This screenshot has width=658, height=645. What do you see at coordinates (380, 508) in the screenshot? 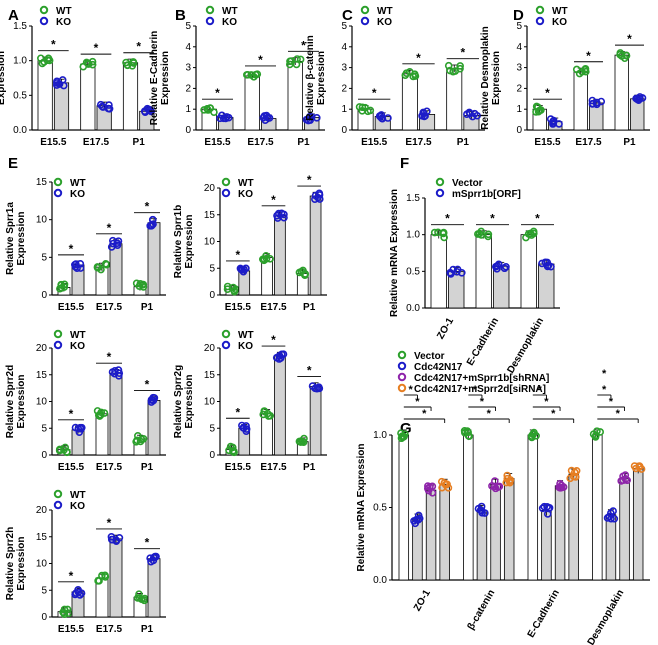
I see `y-tick-label: 0.5` at bounding box center [380, 508].